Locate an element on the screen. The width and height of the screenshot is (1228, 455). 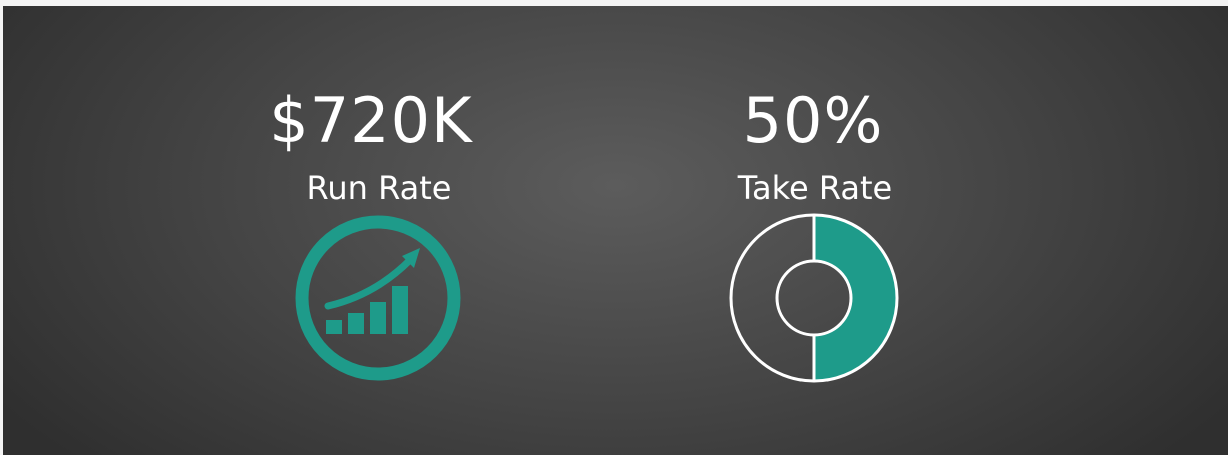
metric-label: Take Rate is located at coordinates (815, 188).